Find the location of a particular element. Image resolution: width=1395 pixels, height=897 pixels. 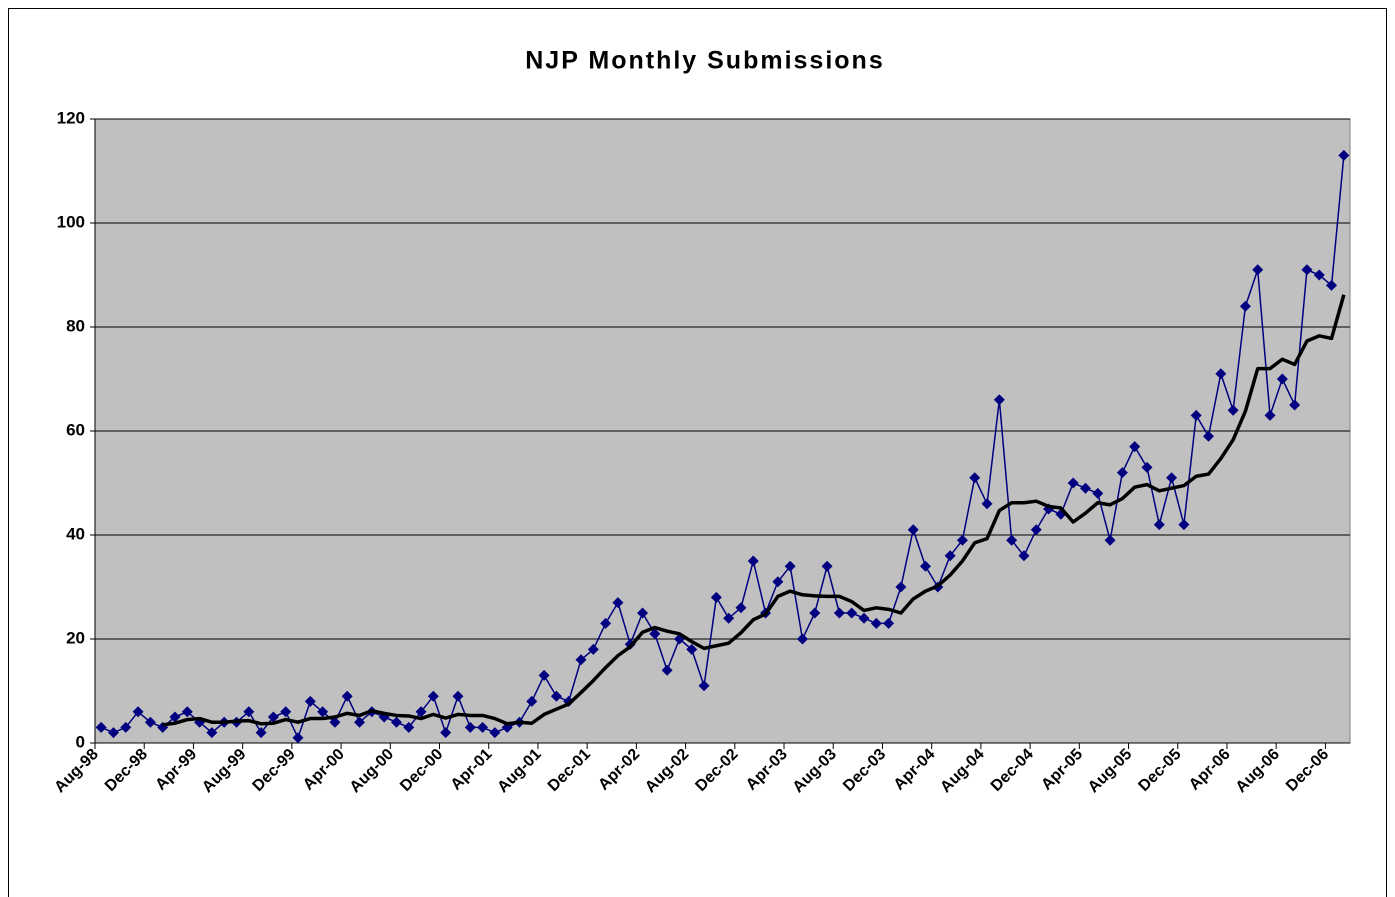

chart-title: NJP Monthly Submissions is located at coordinates (704, 61).